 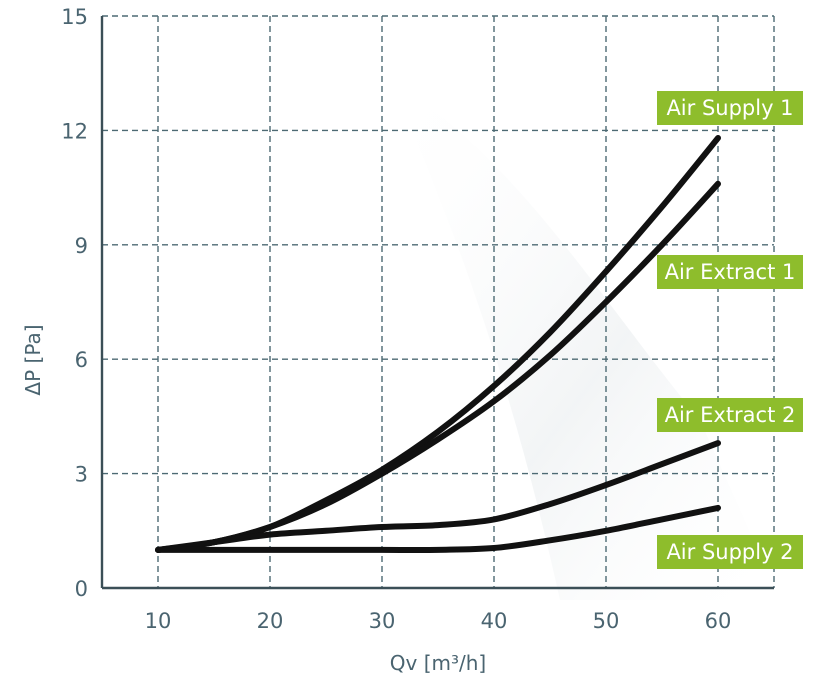 I want to click on y-tick-label-0: 0, so click(x=81, y=589).